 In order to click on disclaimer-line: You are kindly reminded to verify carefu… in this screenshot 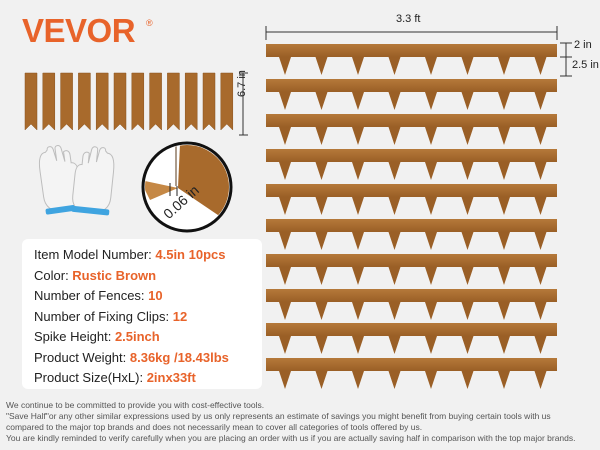, I will do `click(291, 438)`.